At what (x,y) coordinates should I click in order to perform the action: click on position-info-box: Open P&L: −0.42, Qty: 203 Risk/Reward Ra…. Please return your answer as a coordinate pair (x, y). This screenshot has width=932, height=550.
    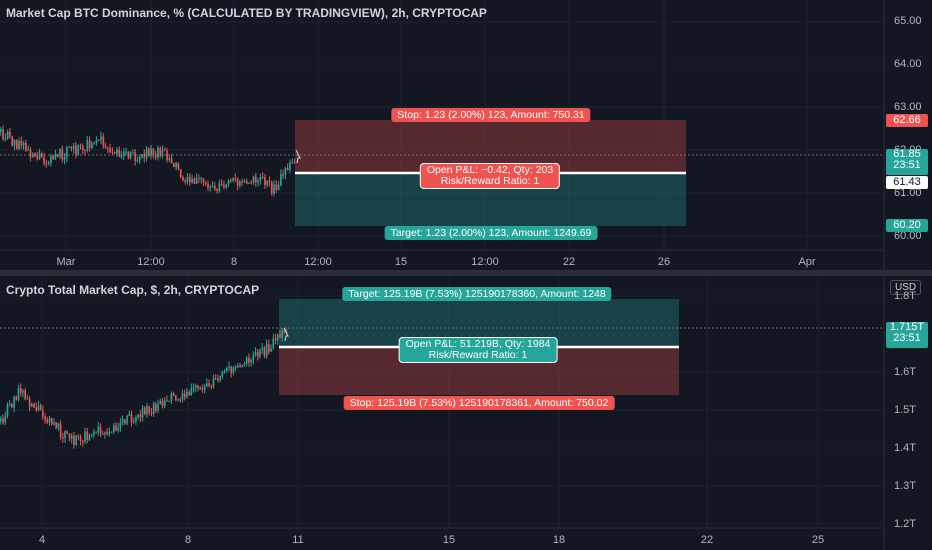
    Looking at the image, I should click on (490, 176).